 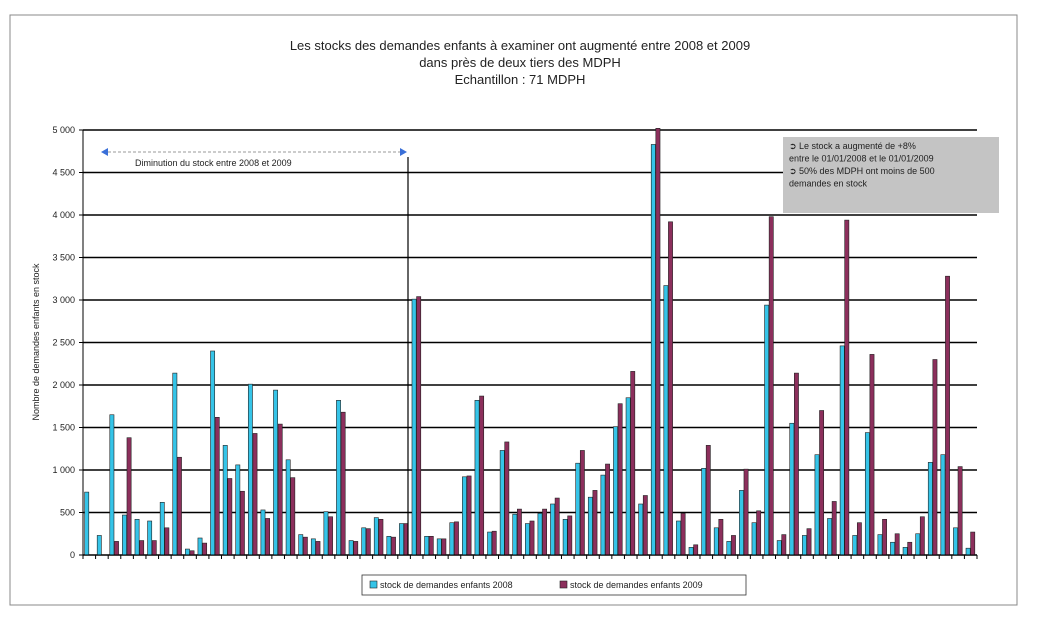 What do you see at coordinates (520, 62) in the screenshot?
I see `chart-title: dans près de deux tiers des MDPH` at bounding box center [520, 62].